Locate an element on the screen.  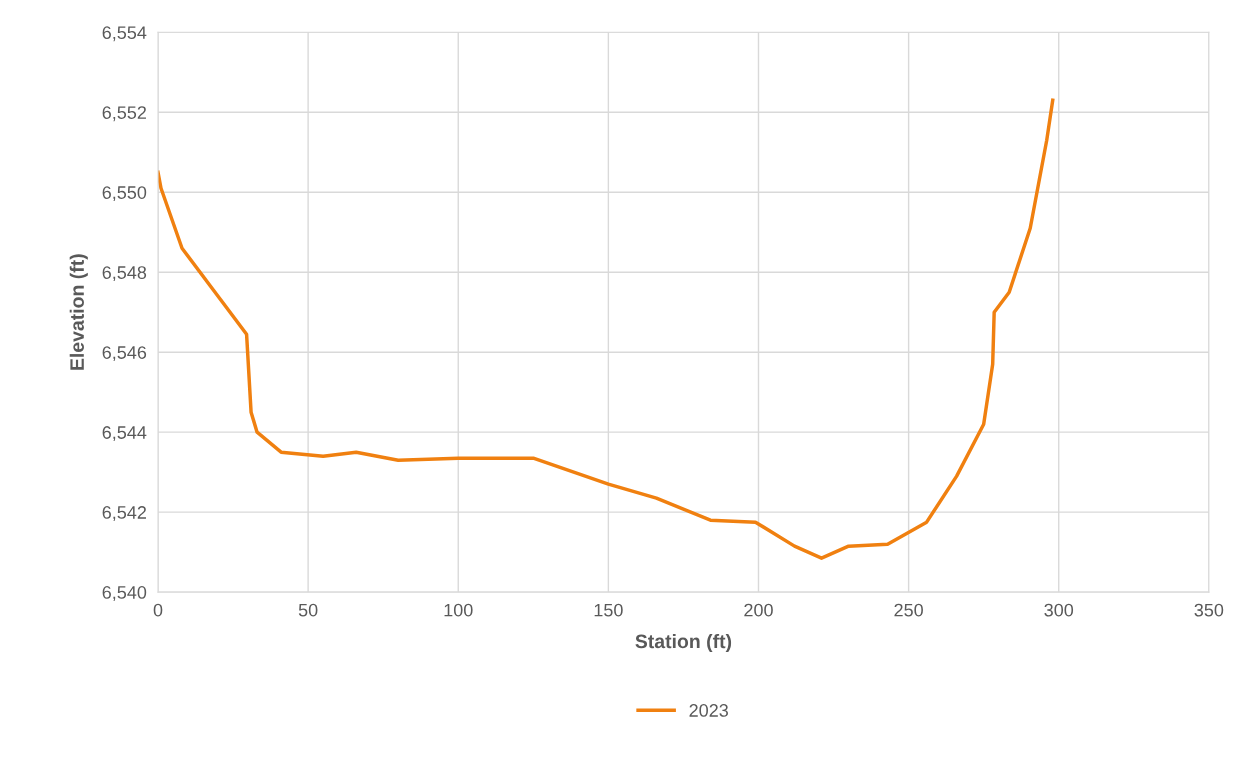
y-tick-label: 6,542 is located at coordinates (124, 514).